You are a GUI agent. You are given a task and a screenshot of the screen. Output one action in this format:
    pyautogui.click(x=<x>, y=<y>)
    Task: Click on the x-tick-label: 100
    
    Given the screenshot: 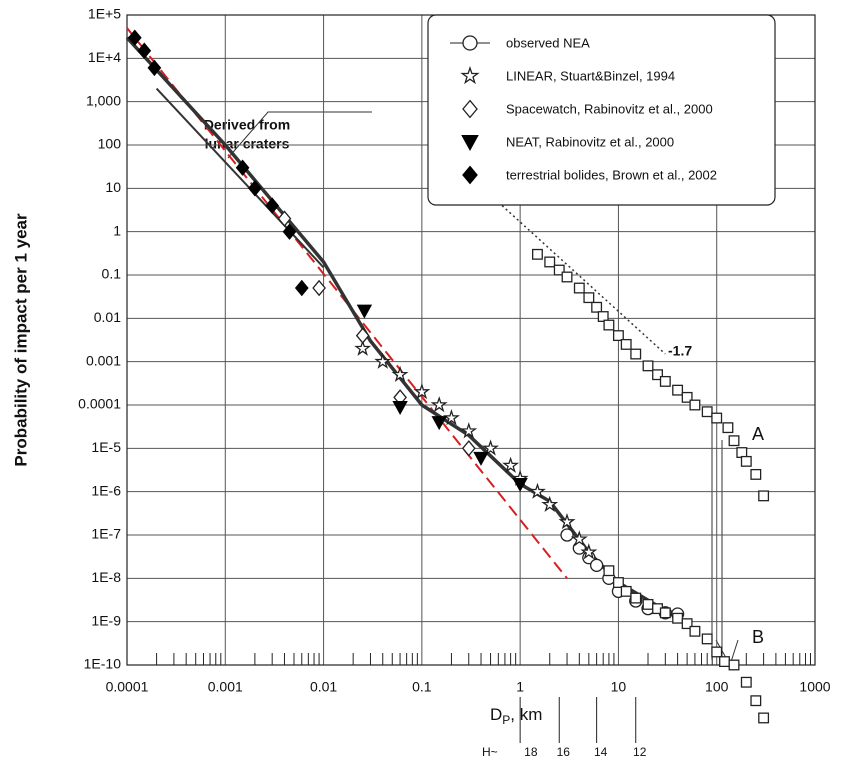 What is the action you would take?
    pyautogui.click(x=717, y=687)
    